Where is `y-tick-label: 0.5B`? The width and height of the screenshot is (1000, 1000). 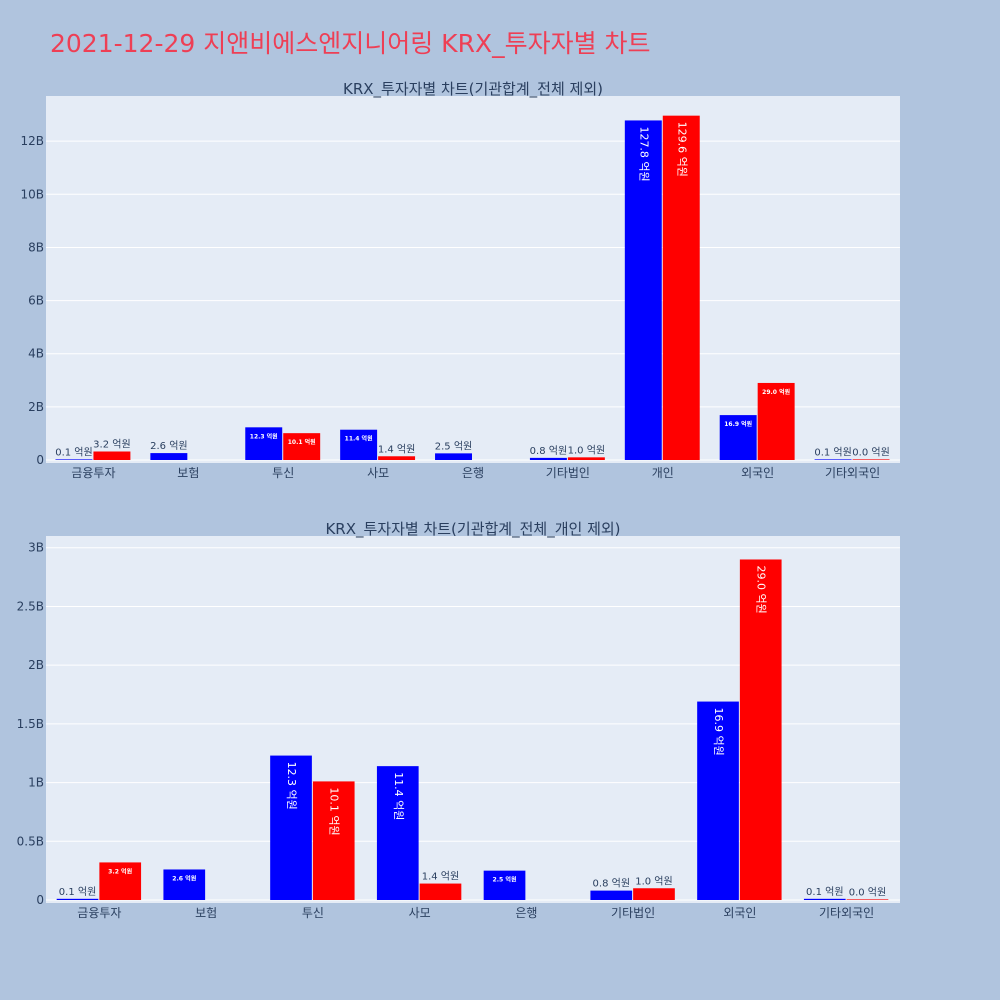 y-tick-label: 0.5B is located at coordinates (30, 841).